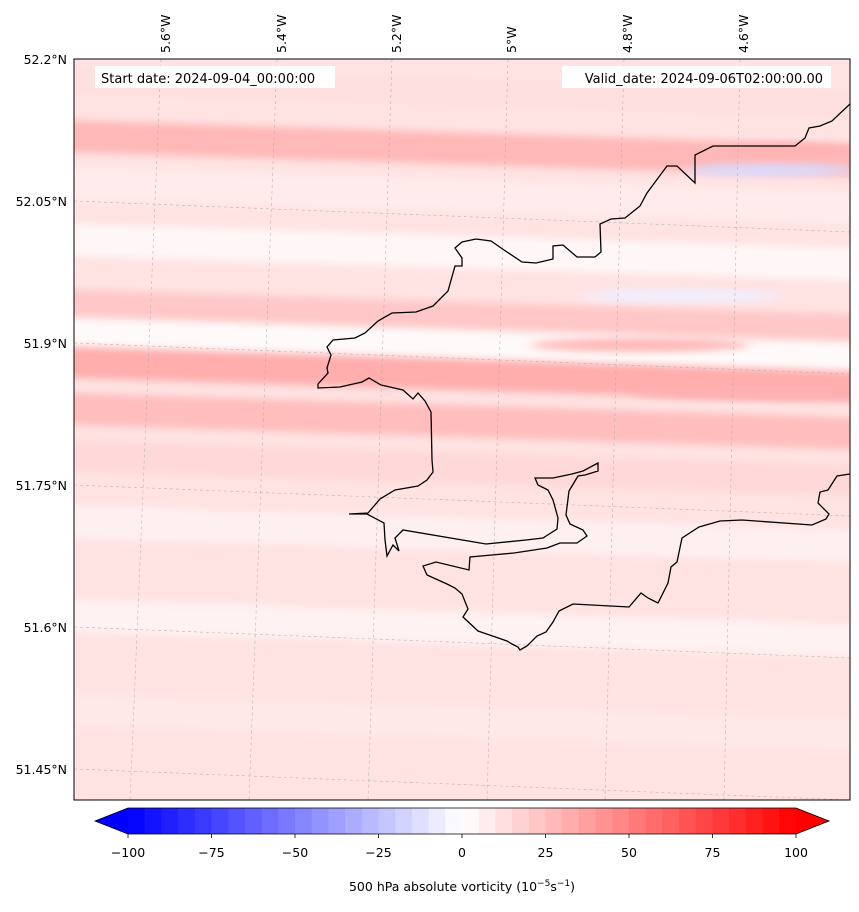 The width and height of the screenshot is (859, 912). What do you see at coordinates (704, 79) in the screenshot?
I see `valid-date-text: Valid_date: 2024-09-06T02:00:00.00` at bounding box center [704, 79].